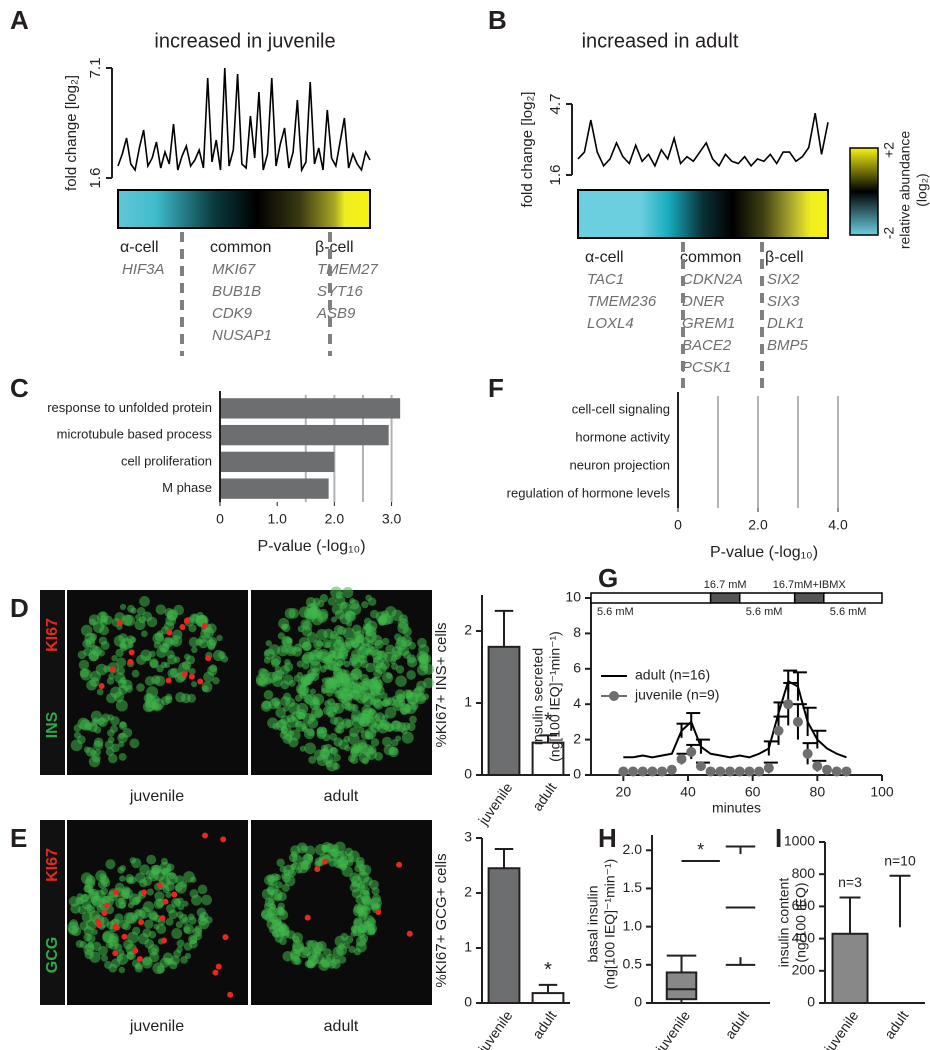 This screenshot has width=930, height=1050. What do you see at coordinates (52, 635) in the screenshot?
I see `stain-label: KI67` at bounding box center [52, 635].